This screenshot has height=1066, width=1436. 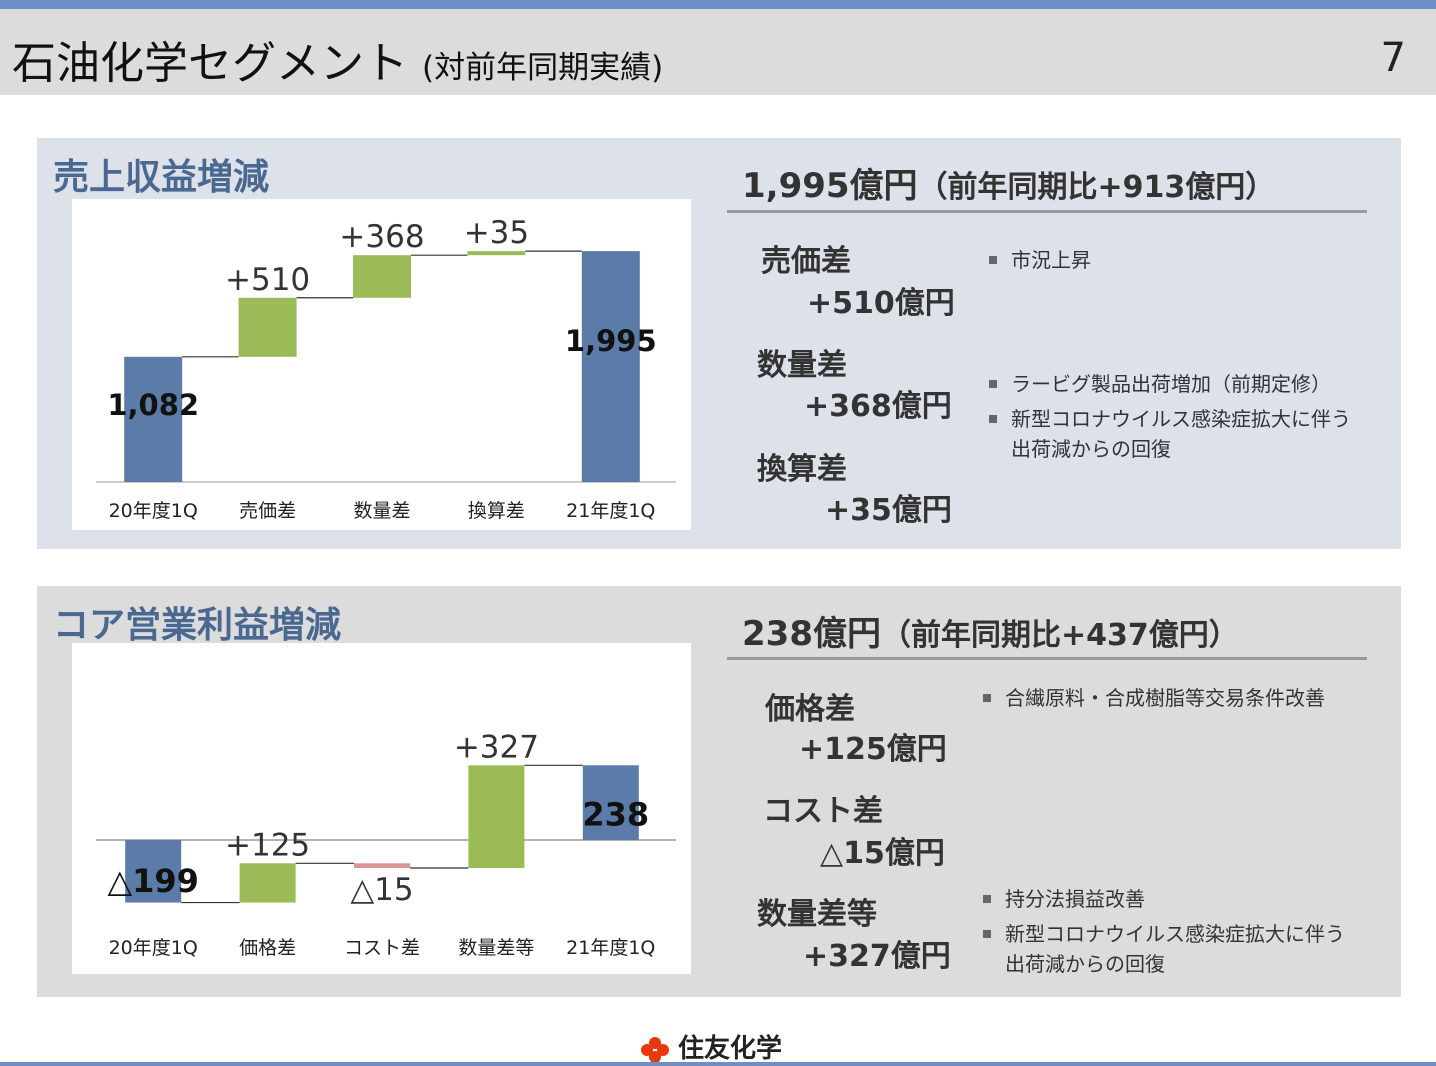 What do you see at coordinates (152, 881) in the screenshot?
I see `chart-data-label: △199` at bounding box center [152, 881].